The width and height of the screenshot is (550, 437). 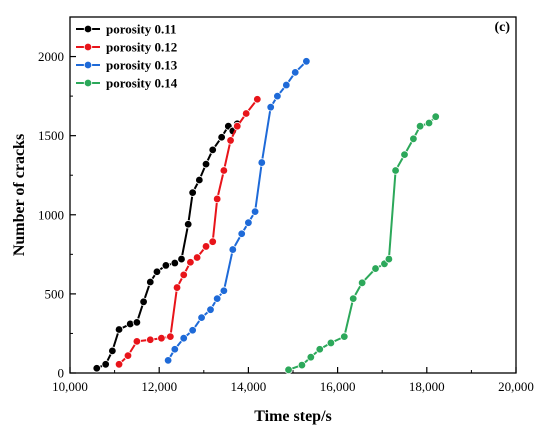 I want to click on y-tick-label: 500, so click(x=55, y=293).